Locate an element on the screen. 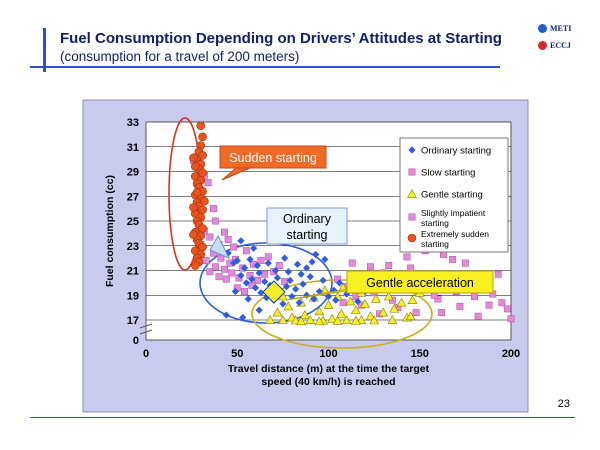 The height and width of the screenshot is (450, 600). y-tick-label: 23 is located at coordinates (133, 247).